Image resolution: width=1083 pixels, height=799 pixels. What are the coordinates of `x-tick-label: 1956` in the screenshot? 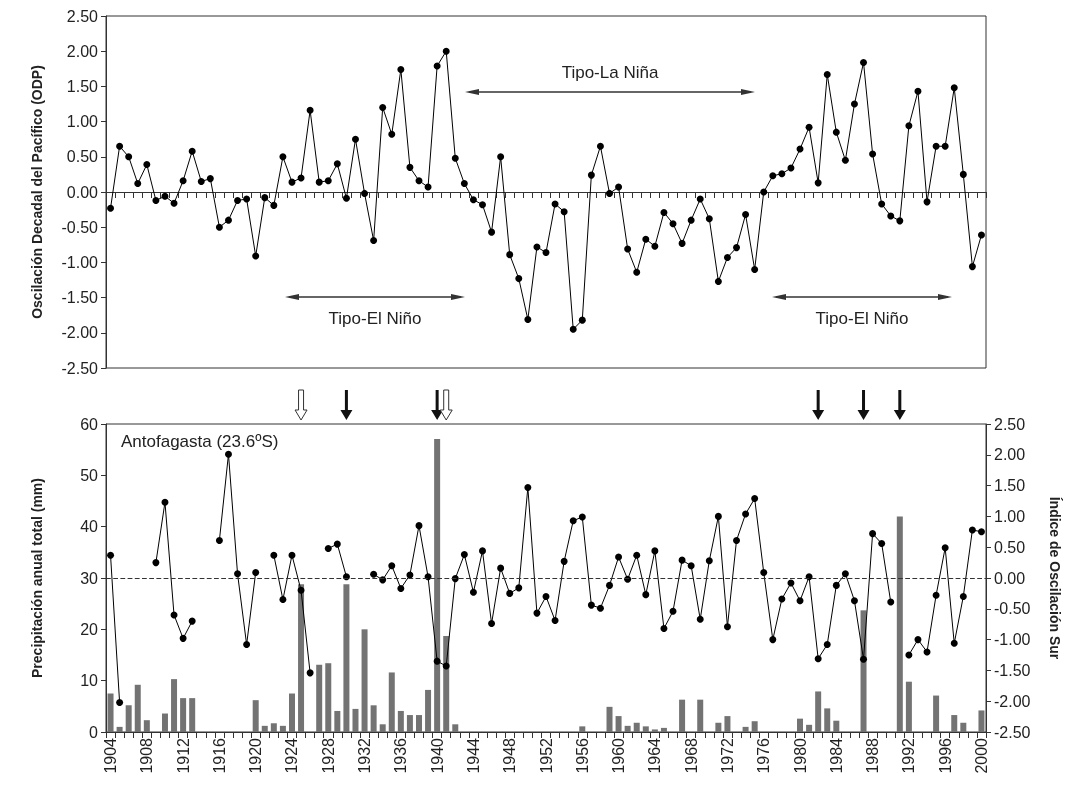 It's located at (582, 755).